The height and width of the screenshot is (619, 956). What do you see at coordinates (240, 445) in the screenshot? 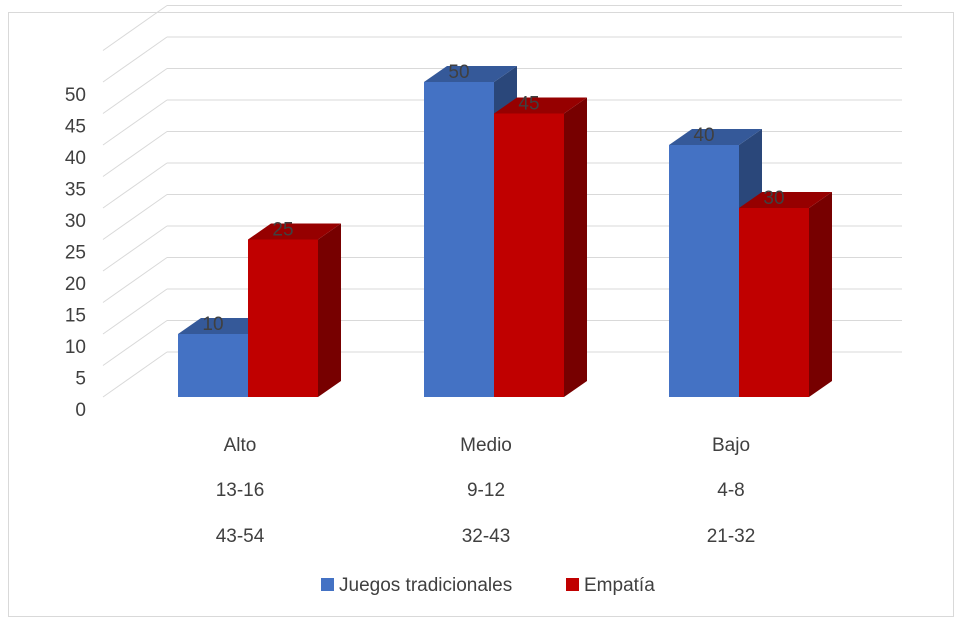
I see `category-label: Alto` at bounding box center [240, 445].